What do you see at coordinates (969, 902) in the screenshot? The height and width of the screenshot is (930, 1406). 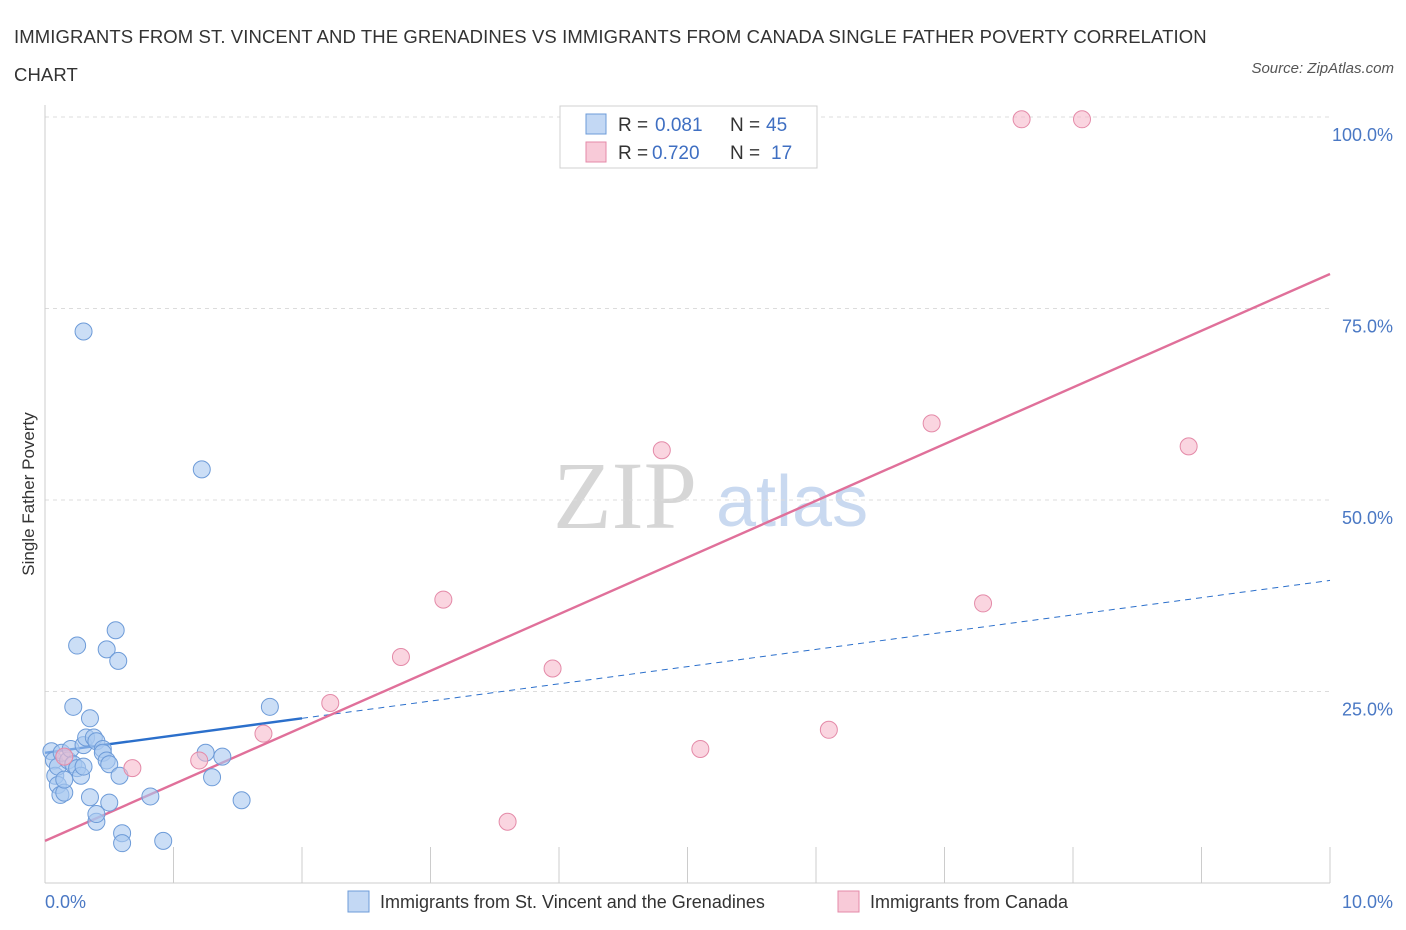 I see `series-legend-label-pink: Immigrants from Canada` at bounding box center [969, 902].